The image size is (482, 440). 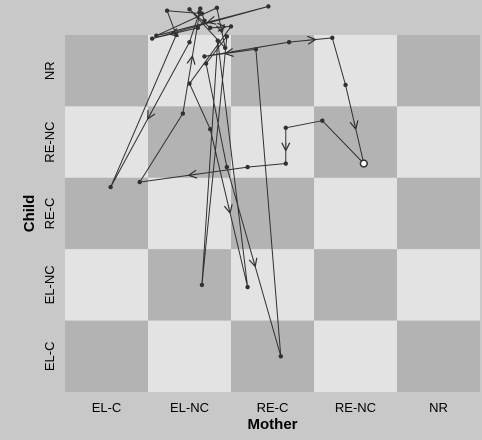 I want to click on y-tick-label: EL-NC, so click(x=49, y=284).